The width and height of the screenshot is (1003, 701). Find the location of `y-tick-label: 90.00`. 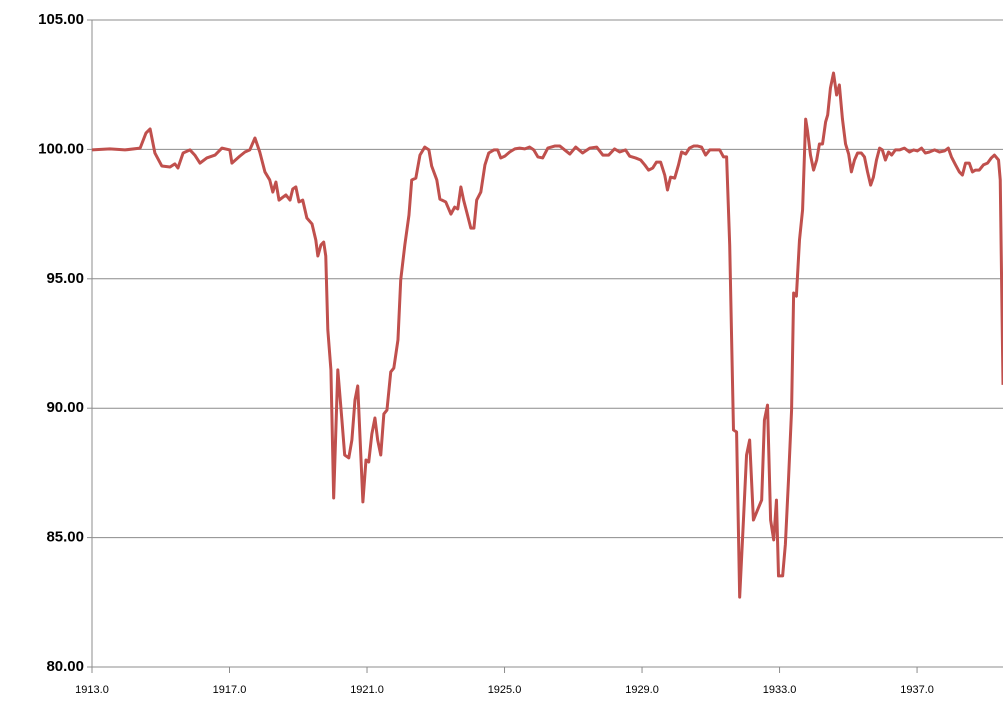

y-tick-label: 90.00 is located at coordinates (65, 407).